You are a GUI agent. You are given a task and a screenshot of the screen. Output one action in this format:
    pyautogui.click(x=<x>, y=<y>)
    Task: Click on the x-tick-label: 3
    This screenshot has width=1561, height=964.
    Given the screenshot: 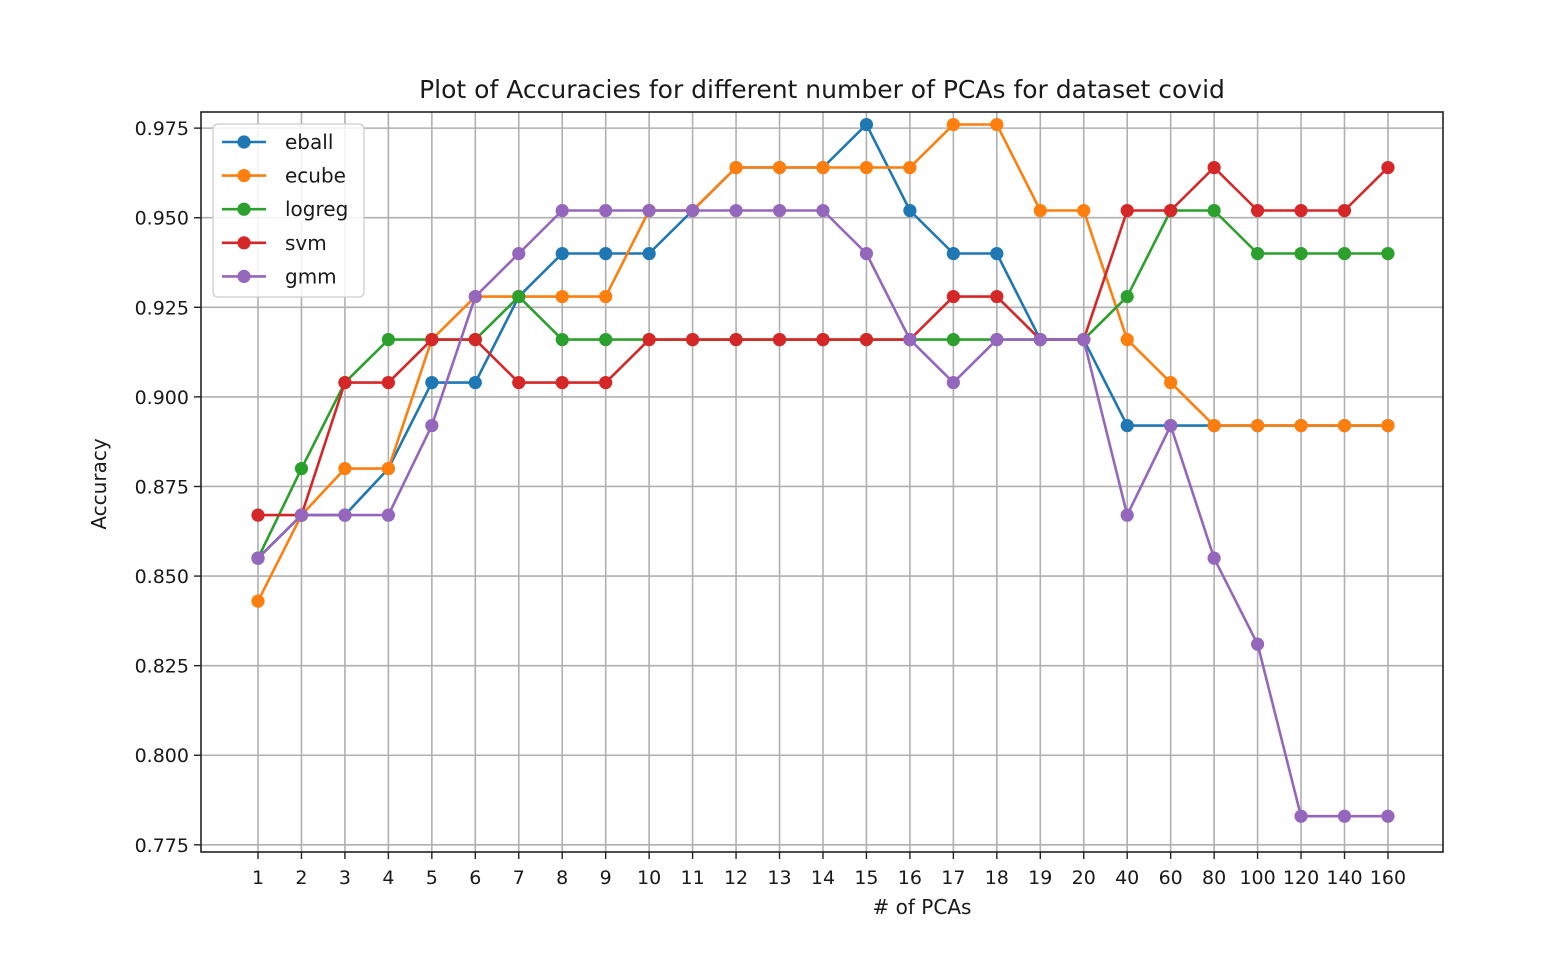 What is the action you would take?
    pyautogui.click(x=345, y=878)
    